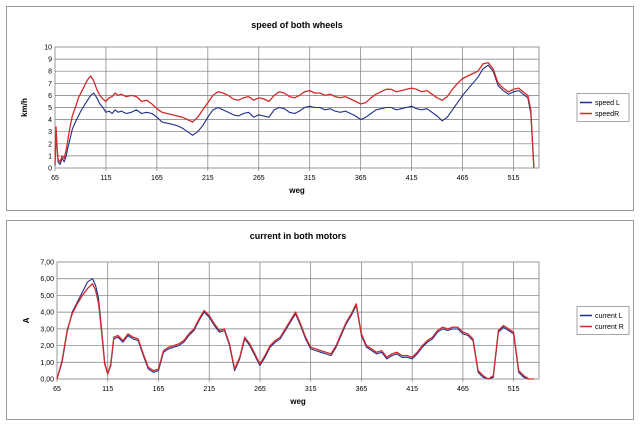 The height and width of the screenshot is (424, 641). What do you see at coordinates (50, 60) in the screenshot?
I see `y-tick-label: 9` at bounding box center [50, 60].